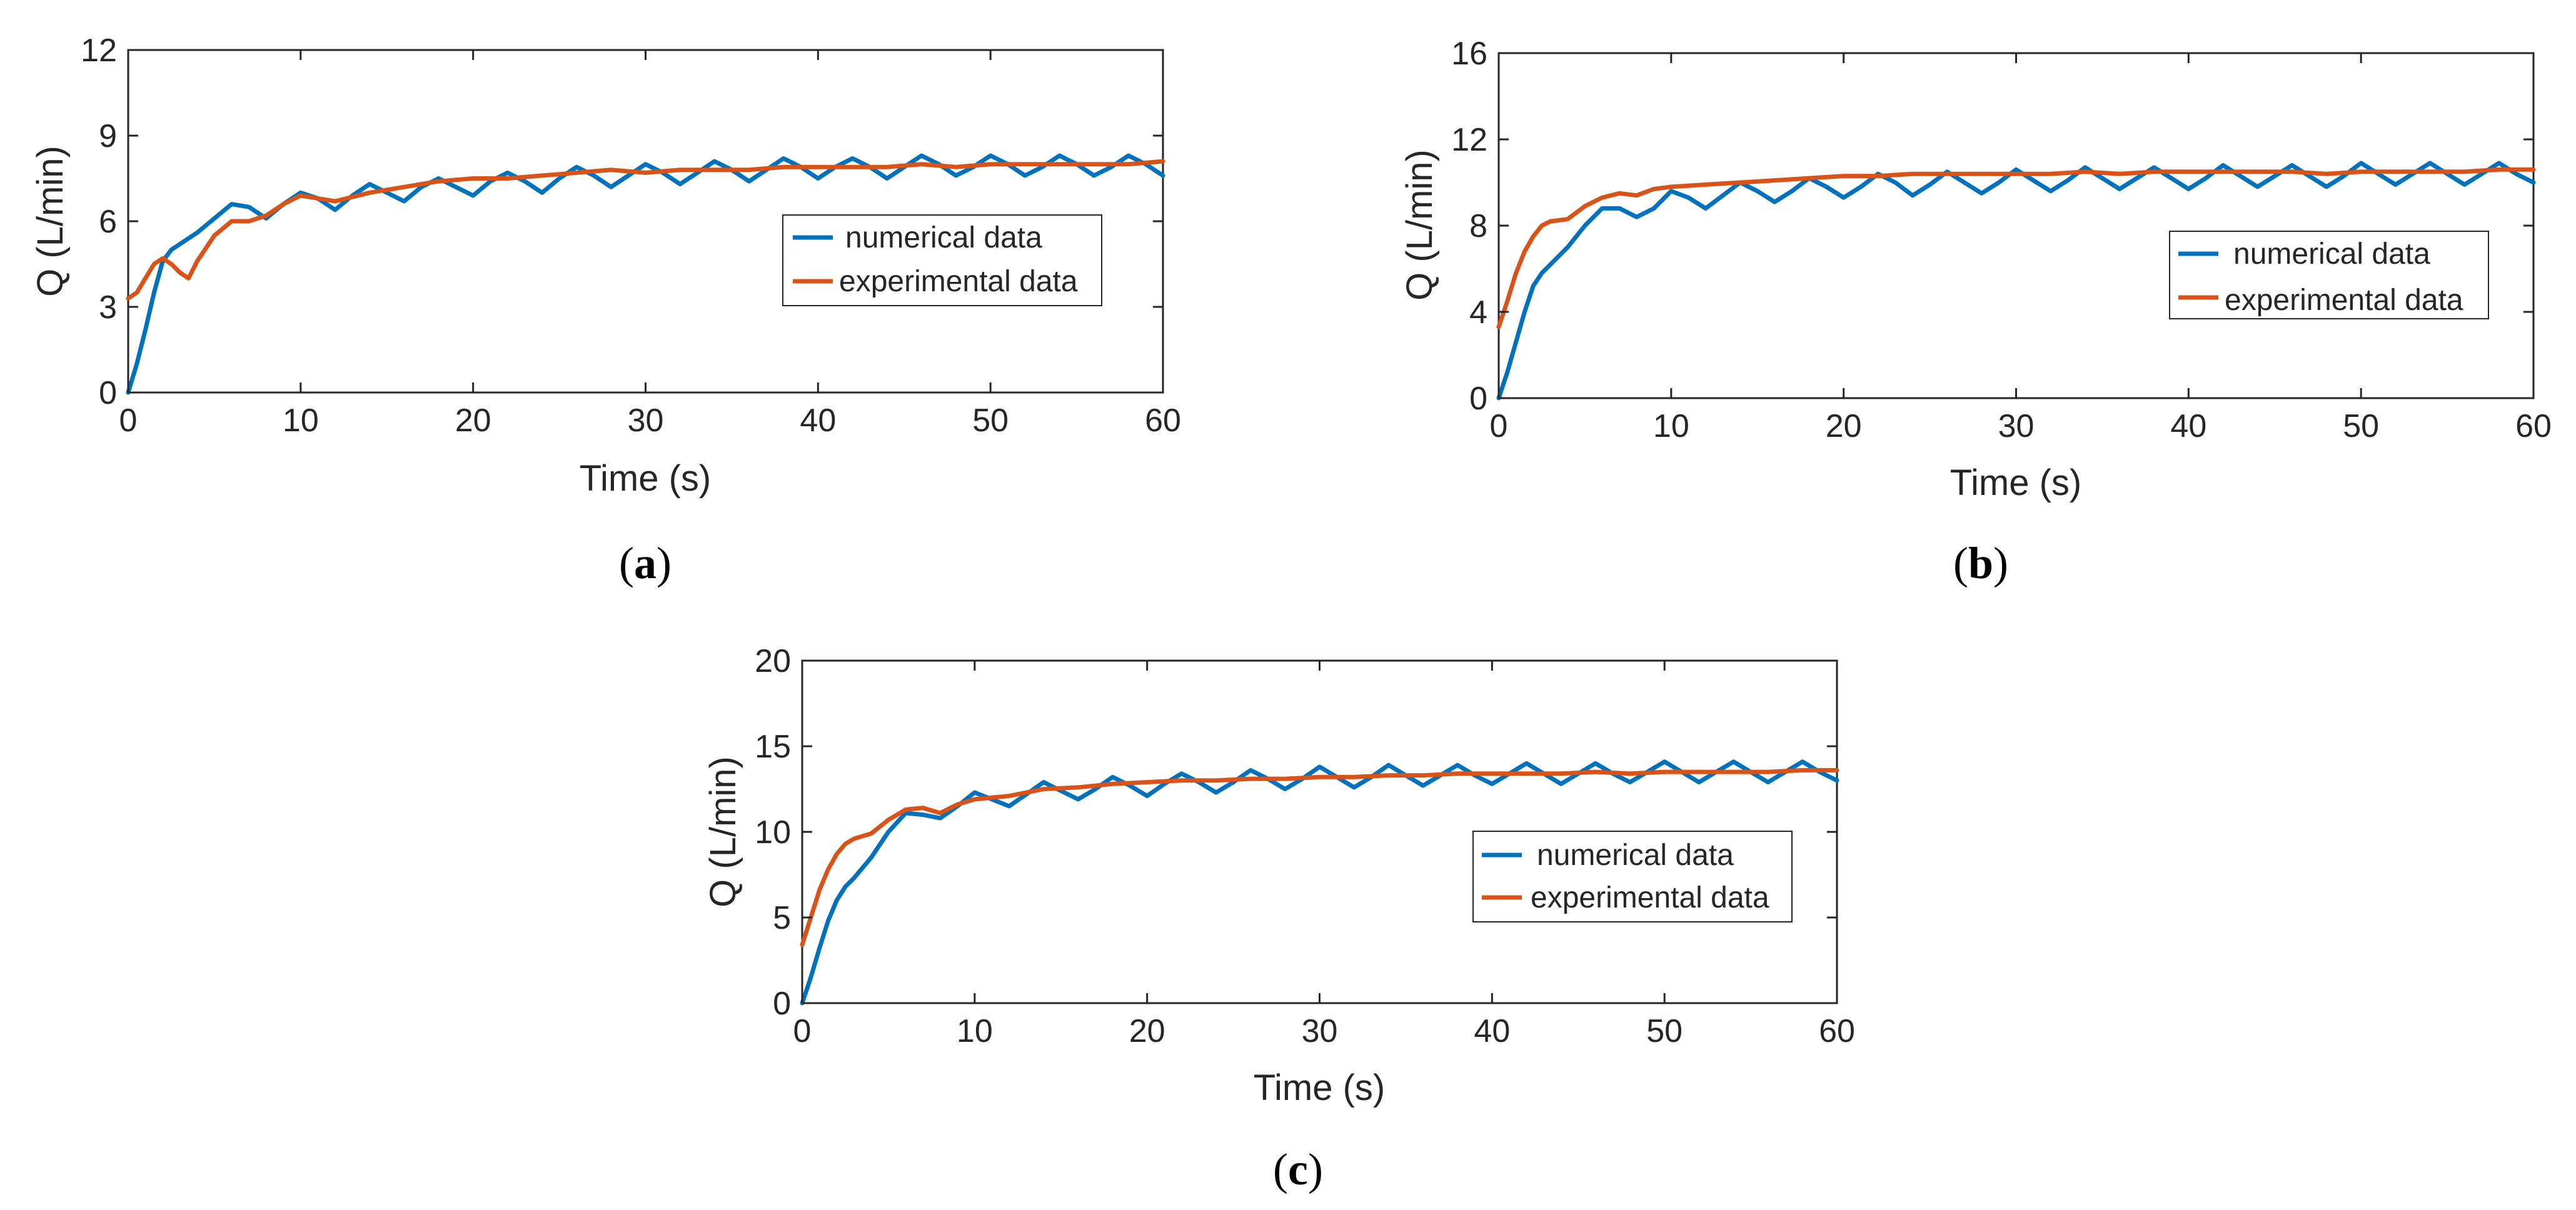  Describe the element at coordinates (301, 421) in the screenshot. I see `x-tick-label-a-10: 10` at that location.